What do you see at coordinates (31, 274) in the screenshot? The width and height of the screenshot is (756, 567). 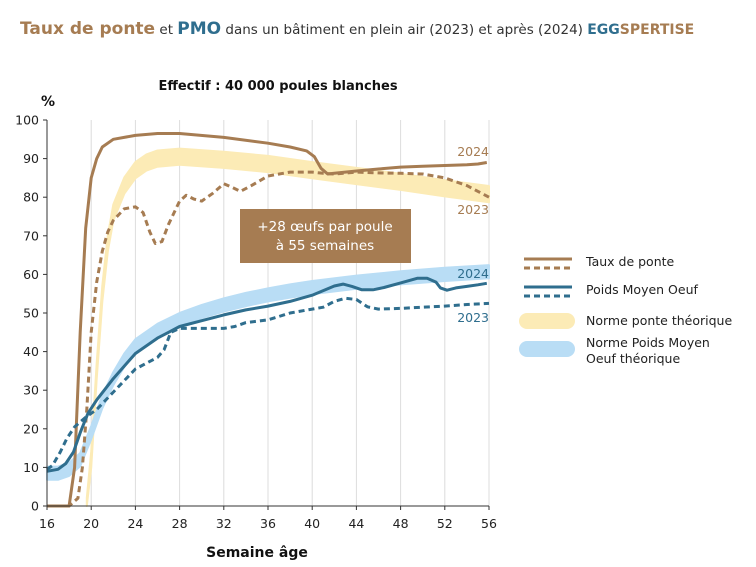 I see `y-tick-label-60: 60` at bounding box center [31, 274].